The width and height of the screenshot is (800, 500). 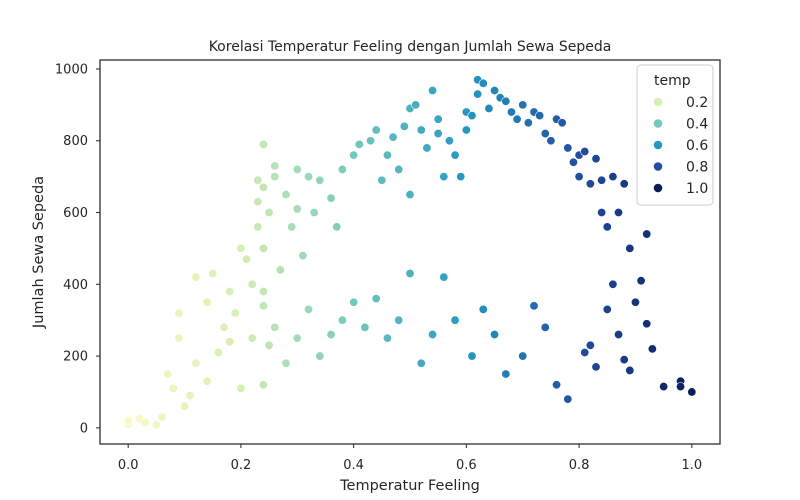 I want to click on legend-label: 0.6, so click(x=697, y=146).